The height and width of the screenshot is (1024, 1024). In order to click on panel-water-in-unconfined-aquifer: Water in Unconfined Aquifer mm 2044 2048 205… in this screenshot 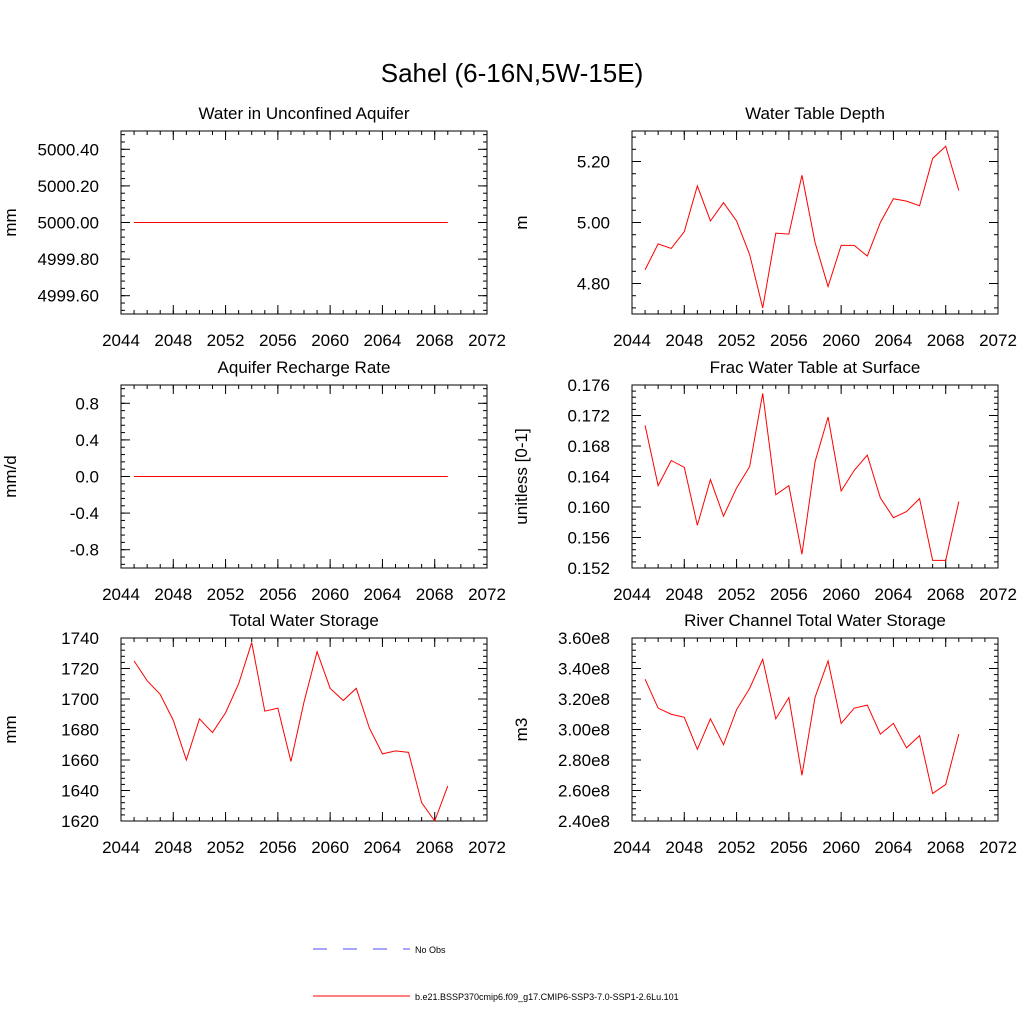, I will do `click(253, 227)`.